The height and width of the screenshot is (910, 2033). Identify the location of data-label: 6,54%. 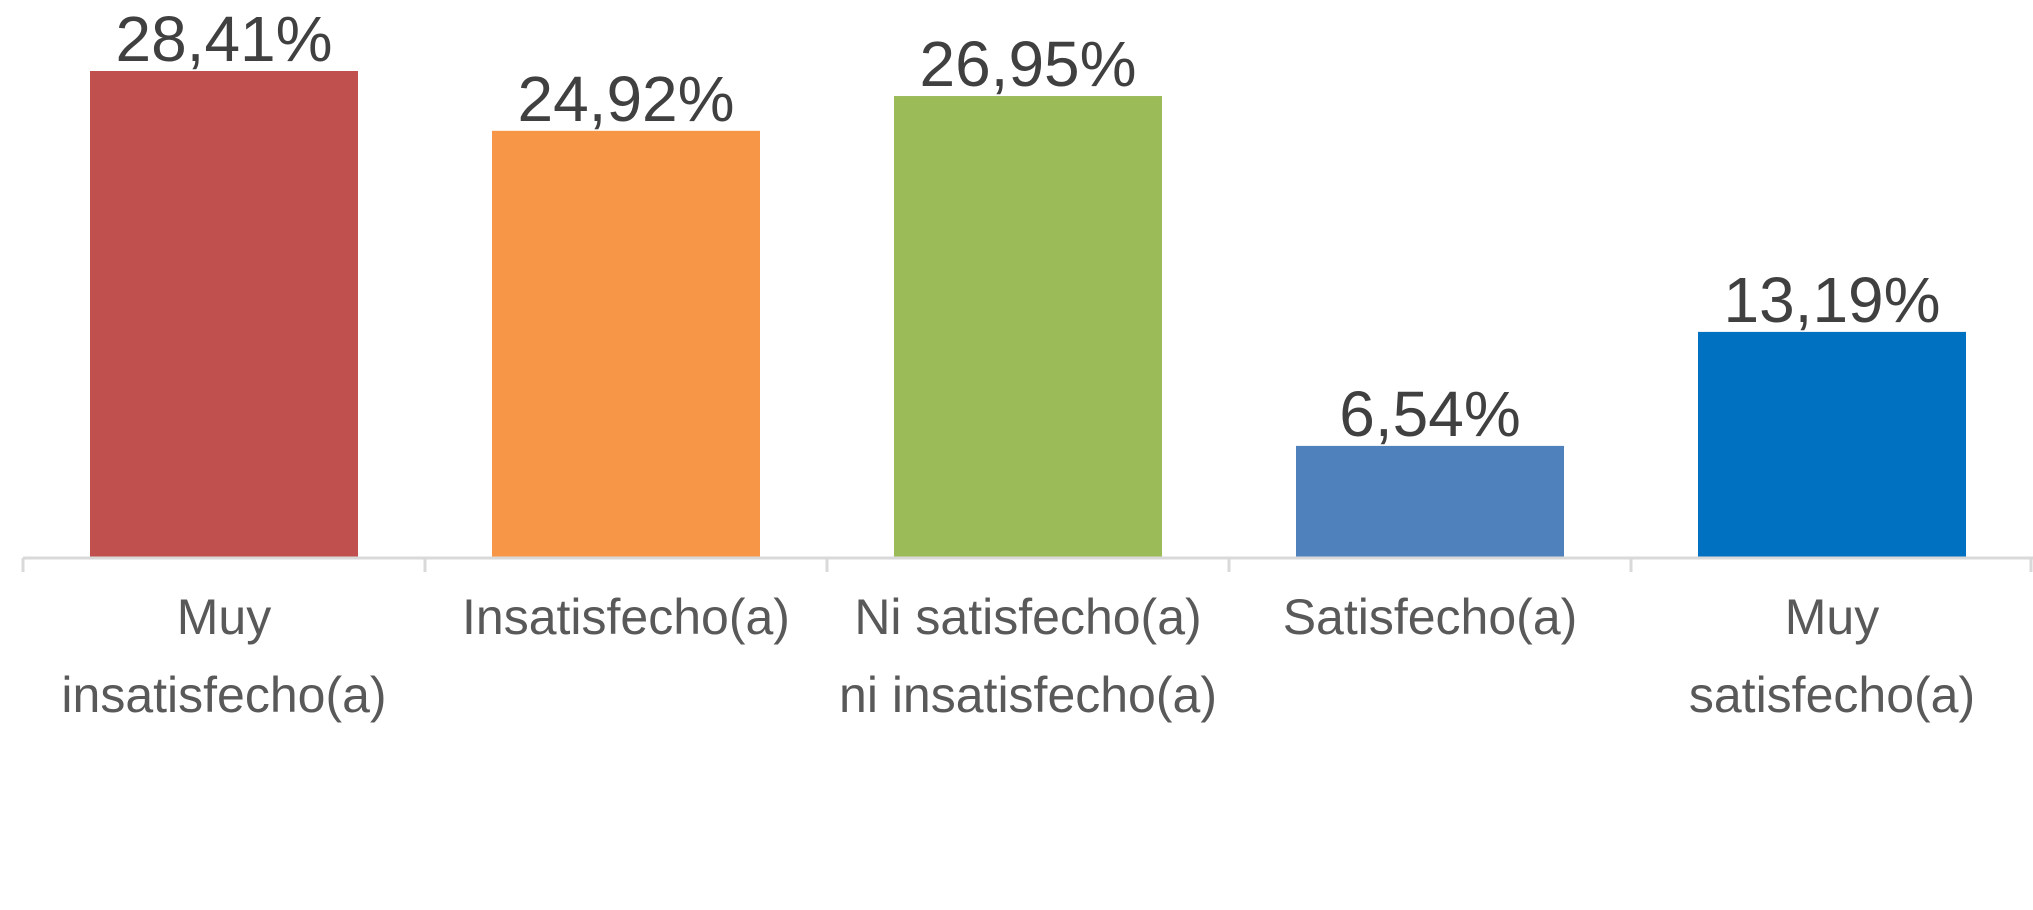
(1429, 414).